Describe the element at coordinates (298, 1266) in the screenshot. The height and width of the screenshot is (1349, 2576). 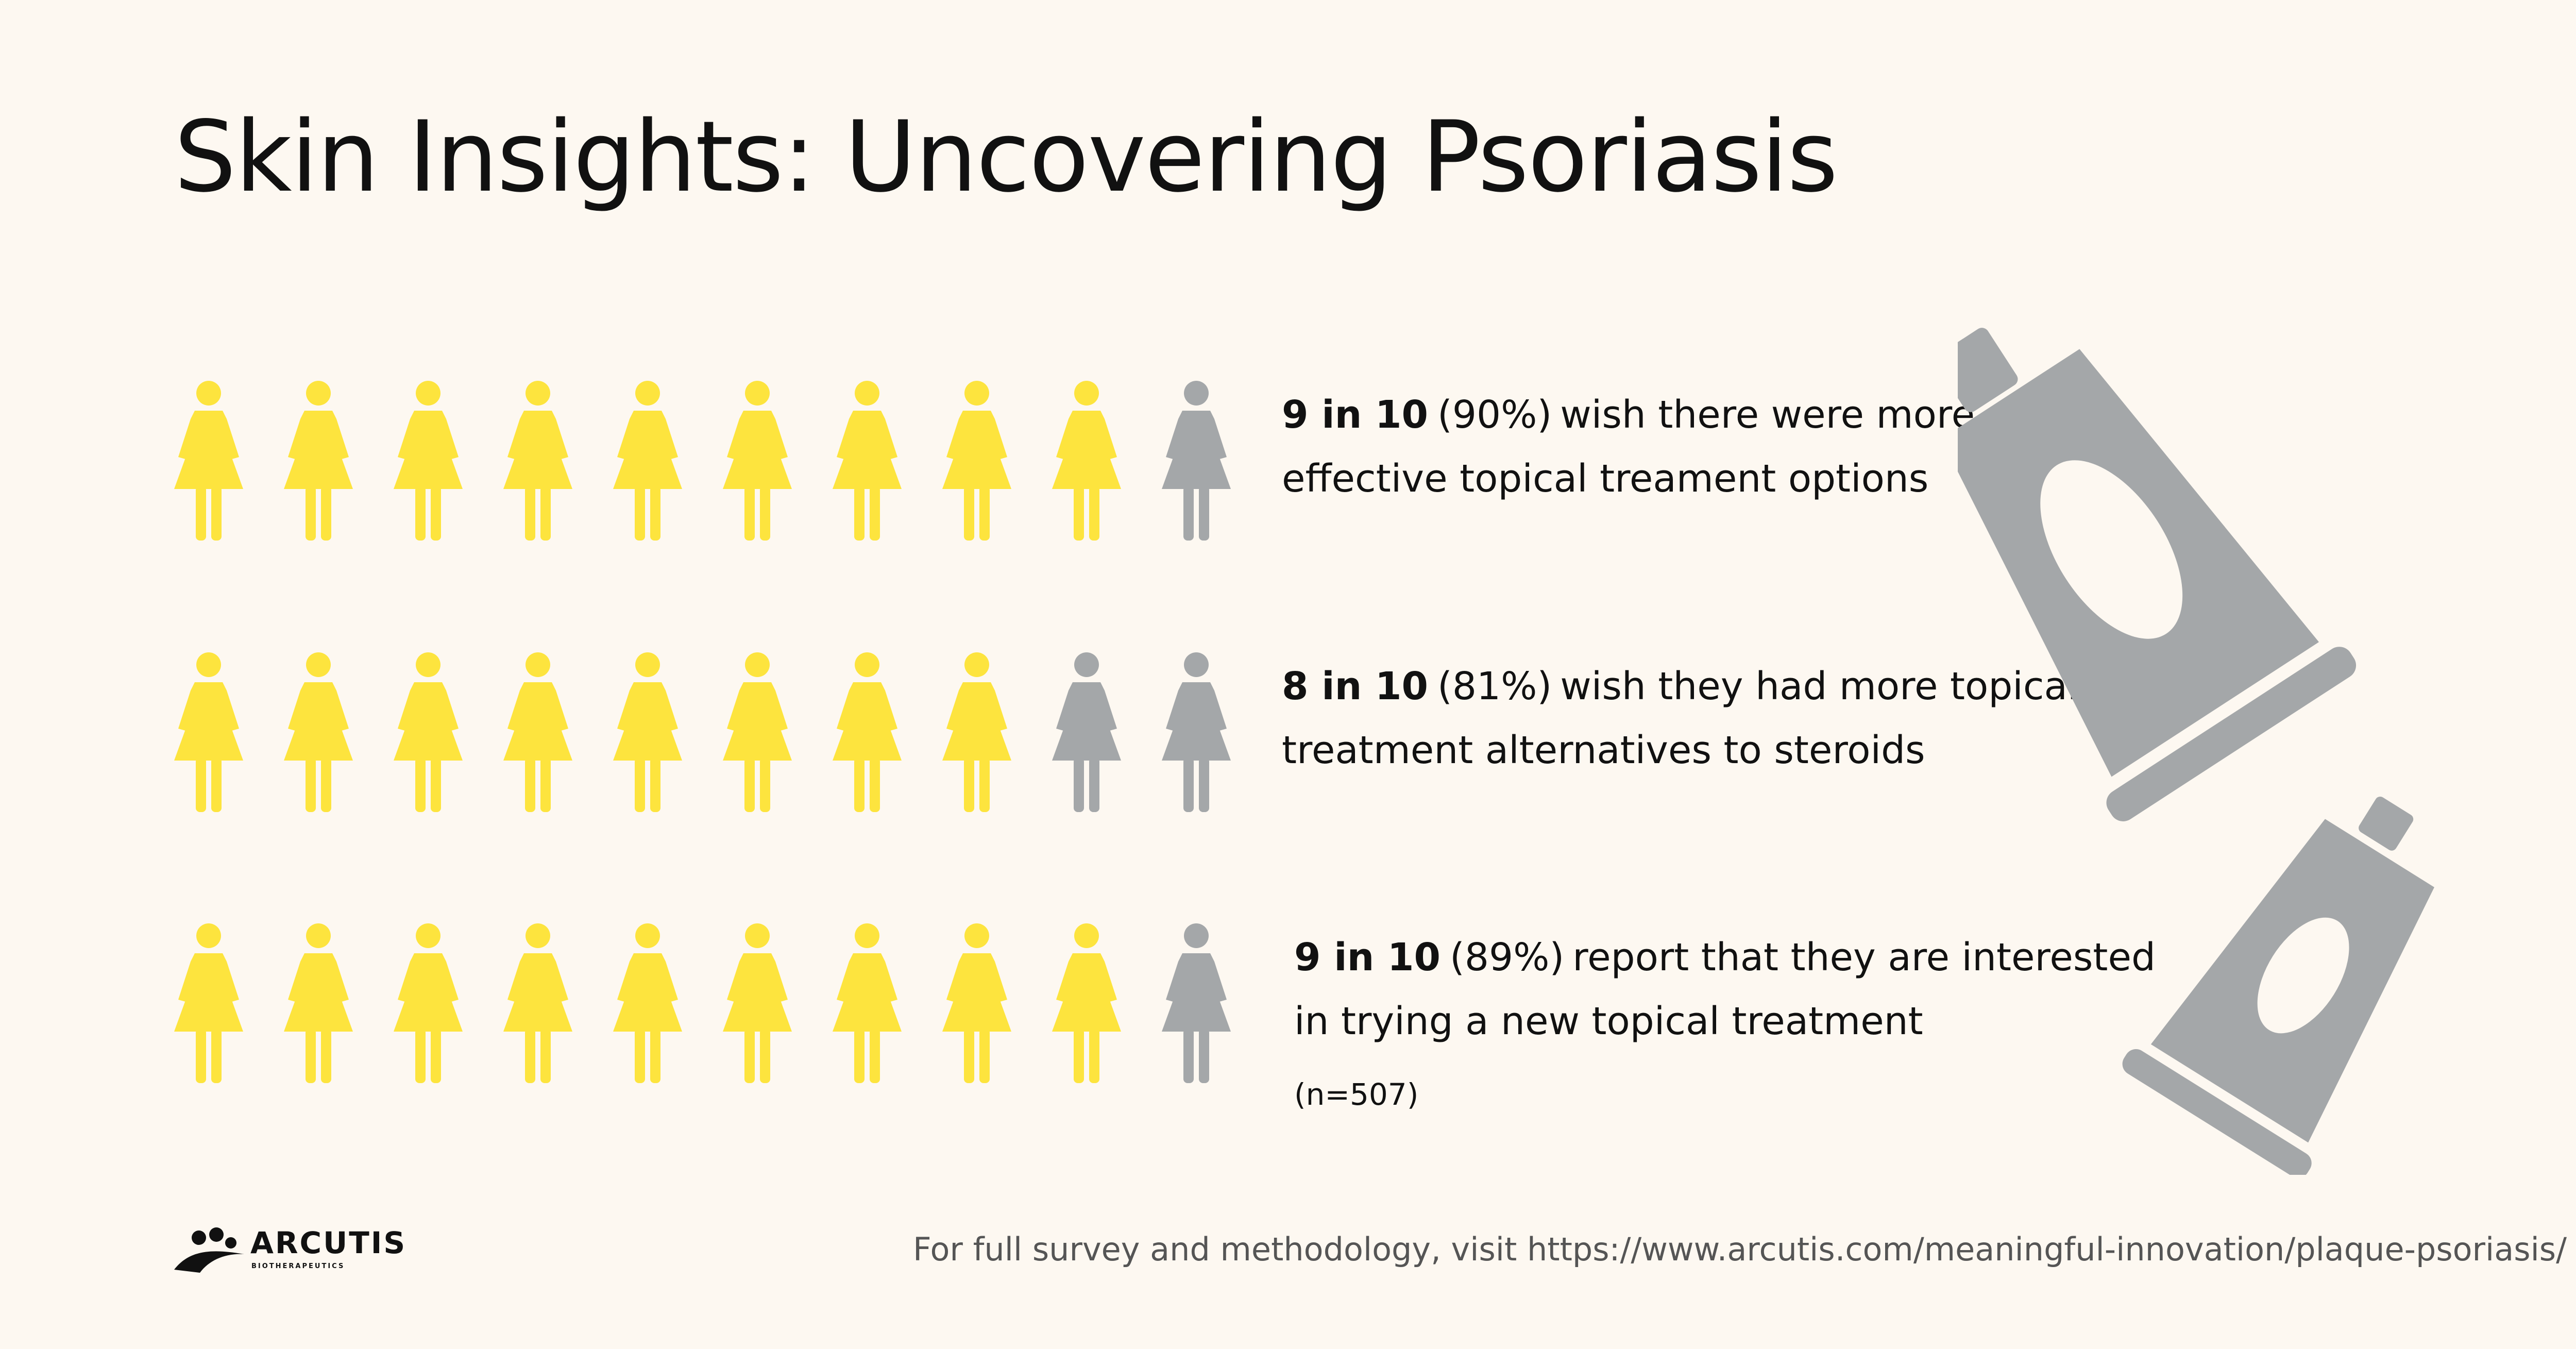
I see `logo-tagline: BIOTHERAPEUTICS` at that location.